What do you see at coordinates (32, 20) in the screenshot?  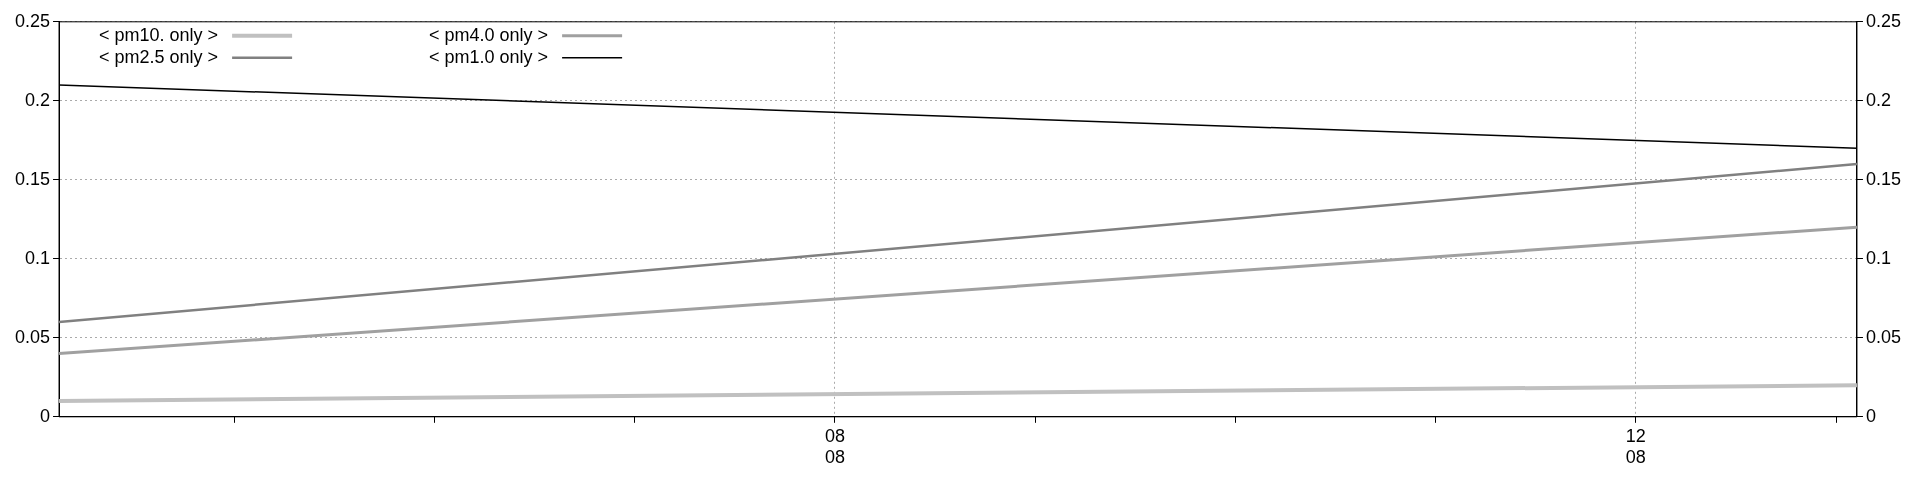 I see `y-tick-label: 0.25` at bounding box center [32, 20].